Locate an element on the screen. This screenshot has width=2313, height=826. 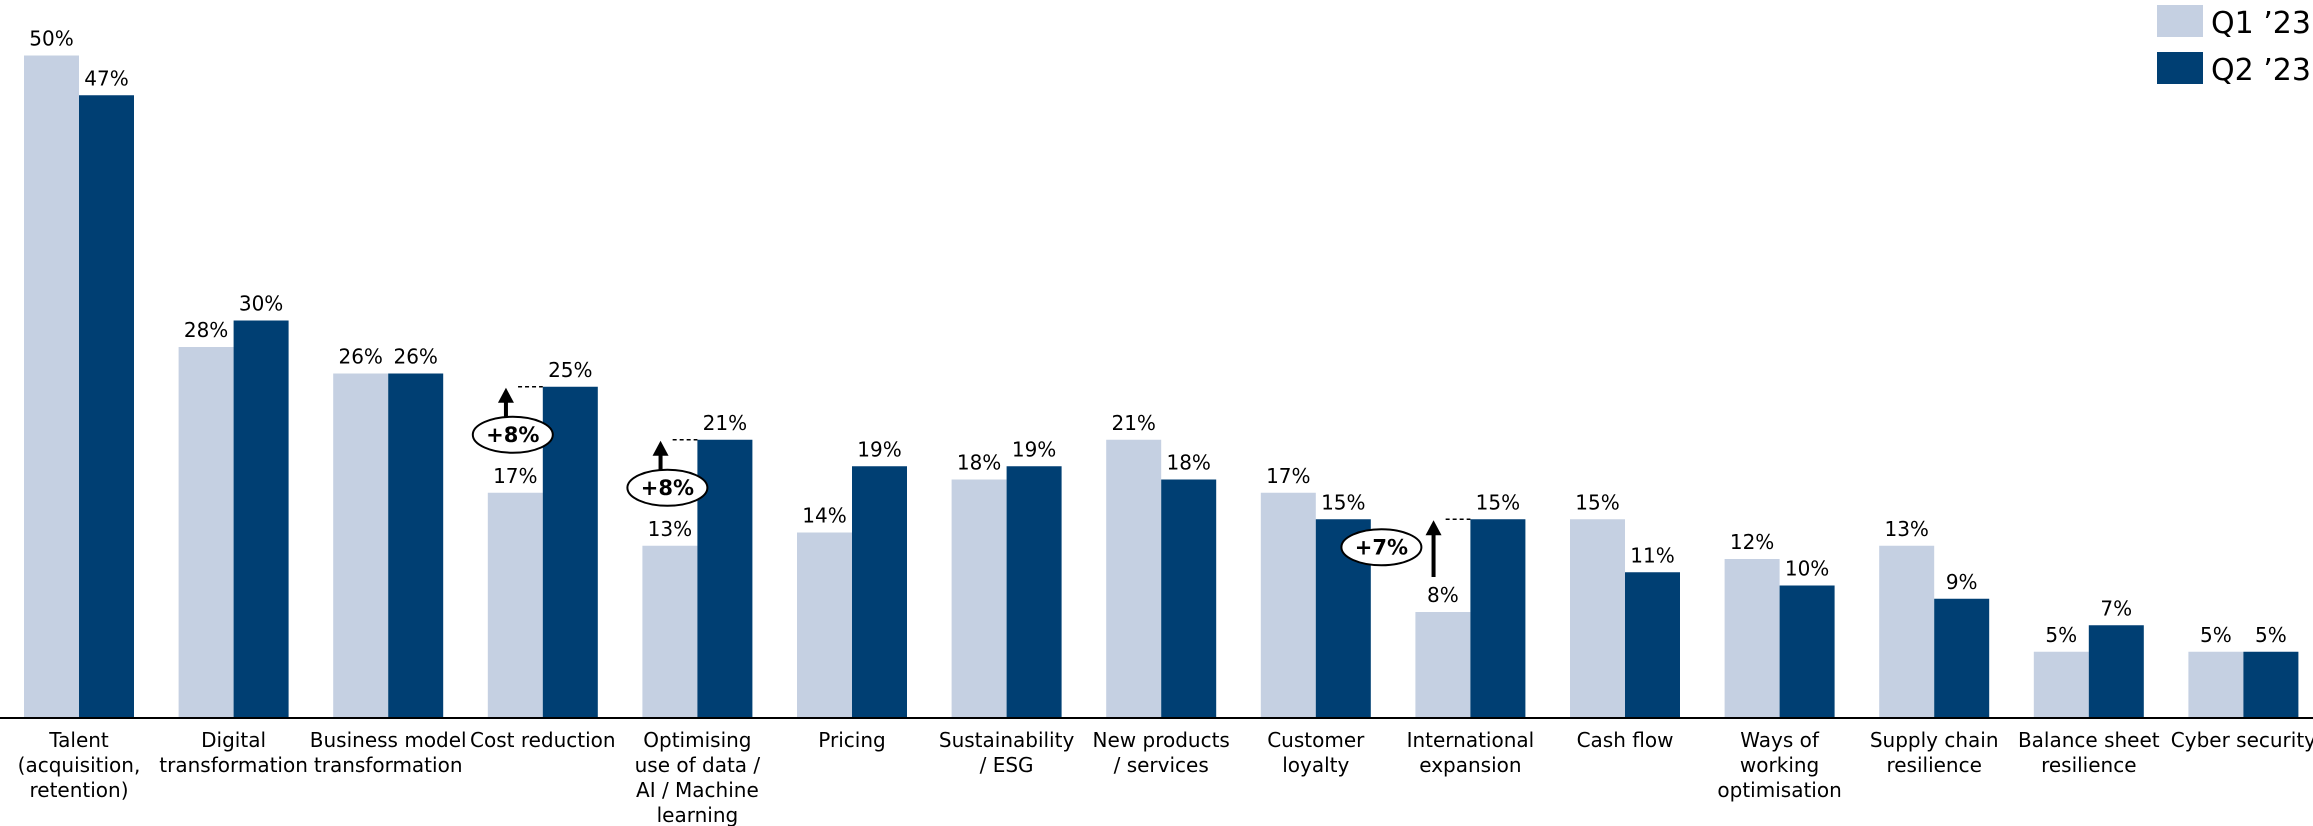
category-label-10-0: Cash flow is located at coordinates (1625, 740).